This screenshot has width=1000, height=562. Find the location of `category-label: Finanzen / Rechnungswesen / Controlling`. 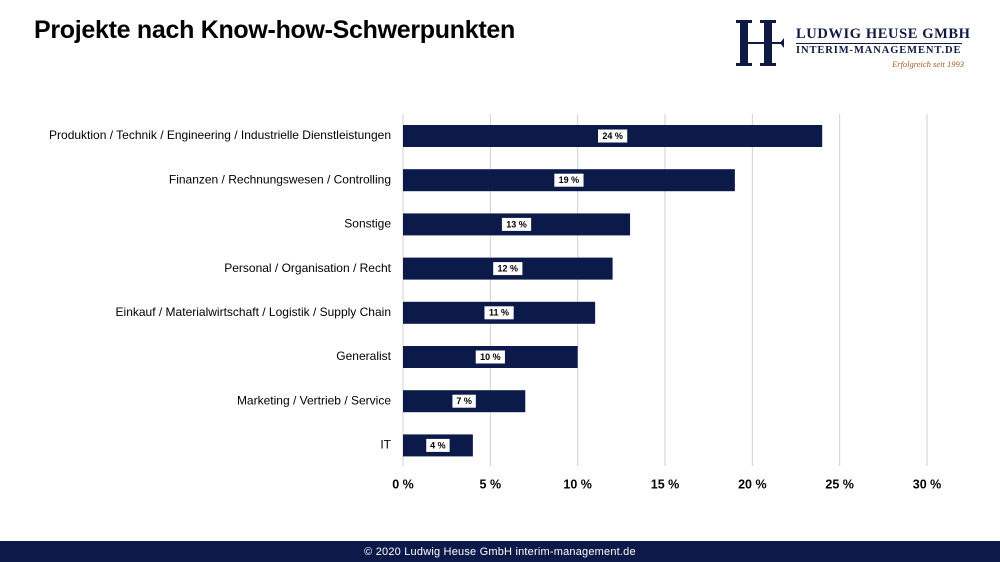

category-label: Finanzen / Rechnungswesen / Controlling is located at coordinates (280, 179).